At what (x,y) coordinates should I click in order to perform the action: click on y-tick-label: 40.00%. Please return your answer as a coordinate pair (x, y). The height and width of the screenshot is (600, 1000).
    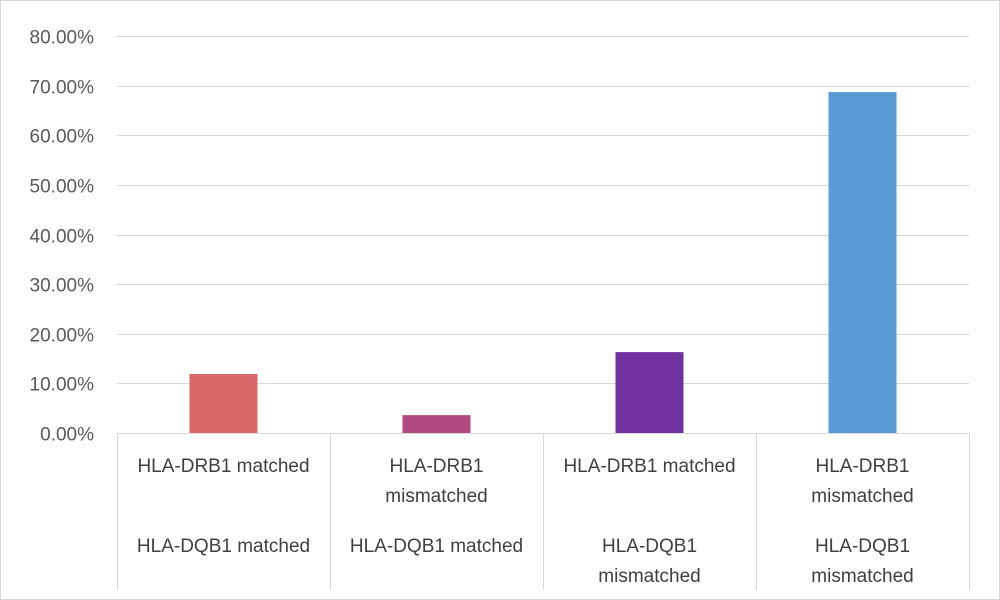
    Looking at the image, I should click on (62, 237).